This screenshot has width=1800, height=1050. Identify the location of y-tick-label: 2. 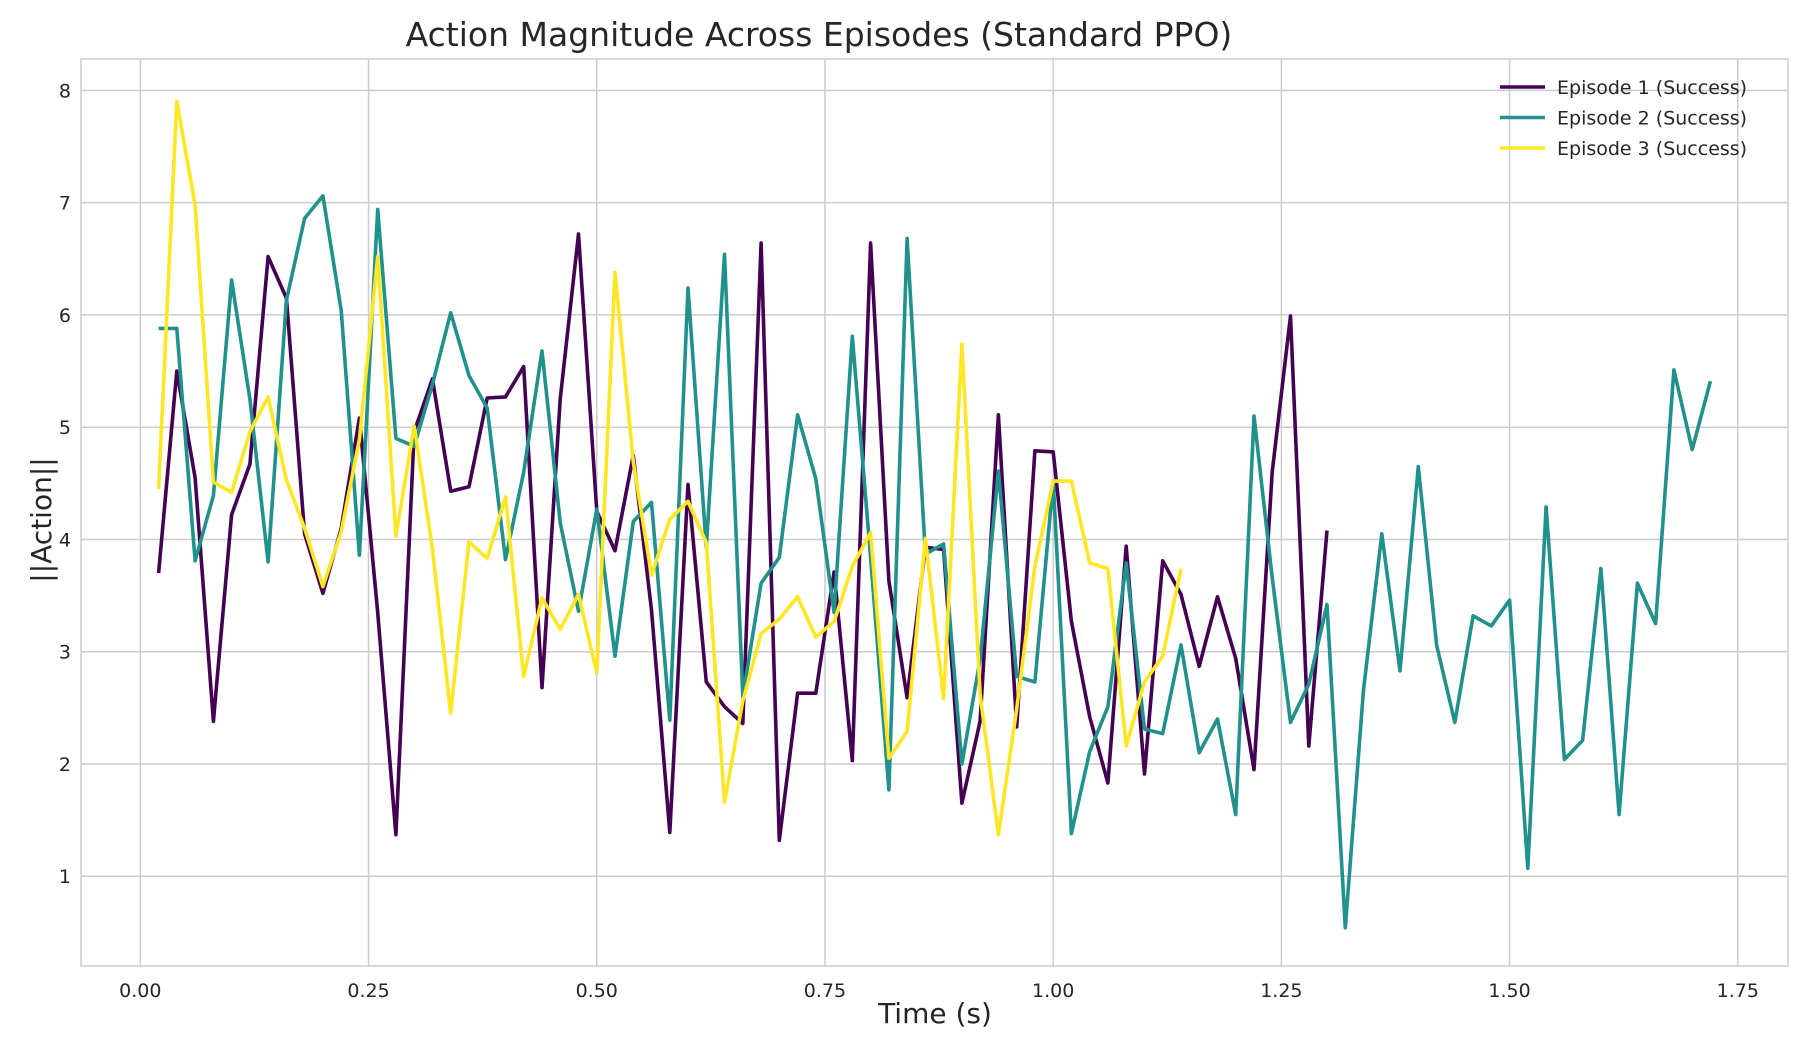
(65, 765).